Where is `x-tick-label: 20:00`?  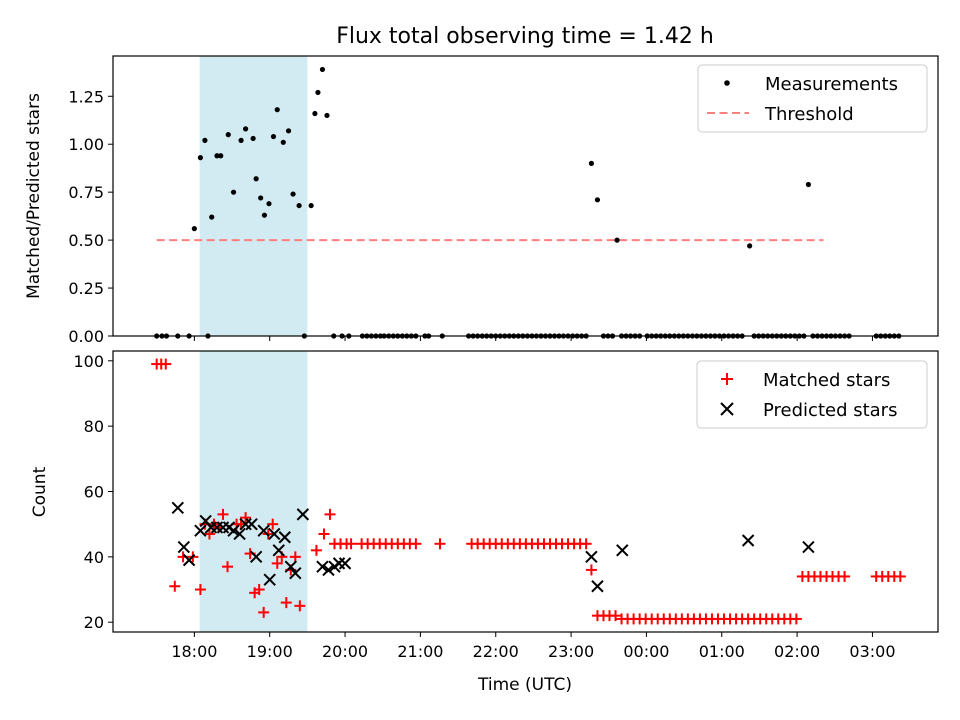
x-tick-label: 20:00 is located at coordinates (345, 651).